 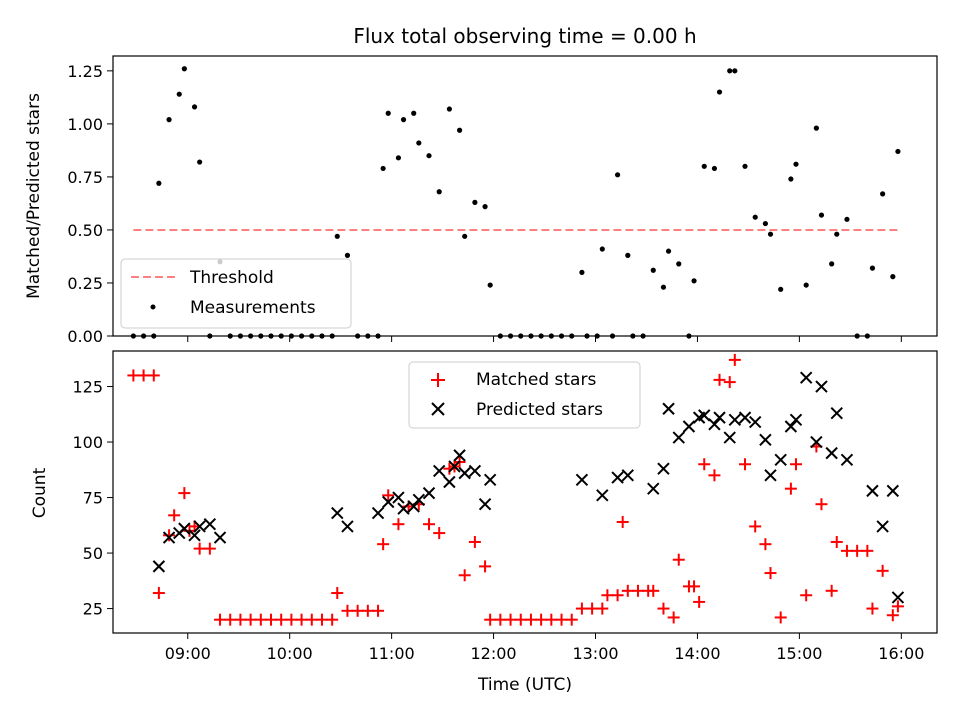 What do you see at coordinates (697, 653) in the screenshot?
I see `x-tick-label: 14:00` at bounding box center [697, 653].